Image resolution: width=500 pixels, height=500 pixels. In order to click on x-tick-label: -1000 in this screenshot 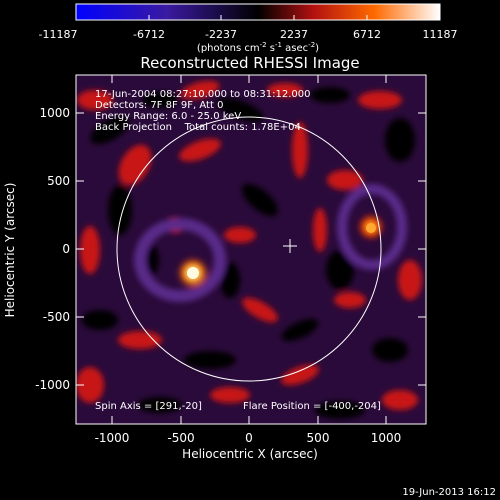, I will do `click(112, 438)`.